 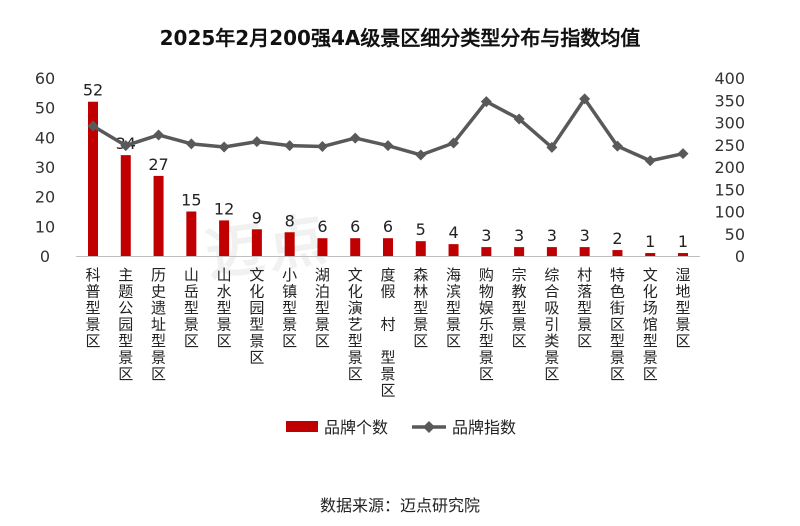 I want to click on x-tick-label: 宗教型景区, so click(x=519, y=308).